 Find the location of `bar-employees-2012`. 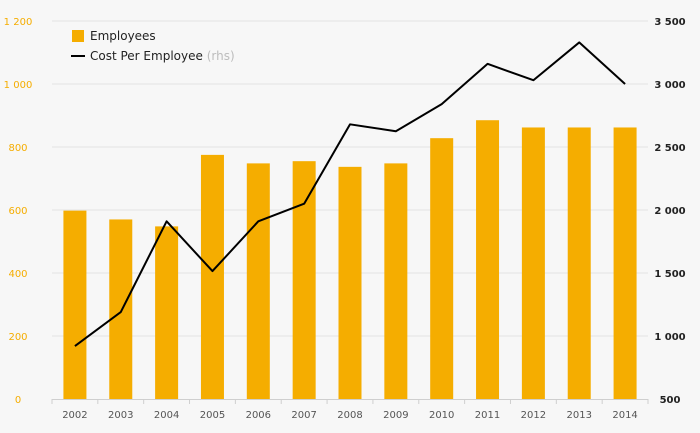

bar-employees-2012 is located at coordinates (533, 263).